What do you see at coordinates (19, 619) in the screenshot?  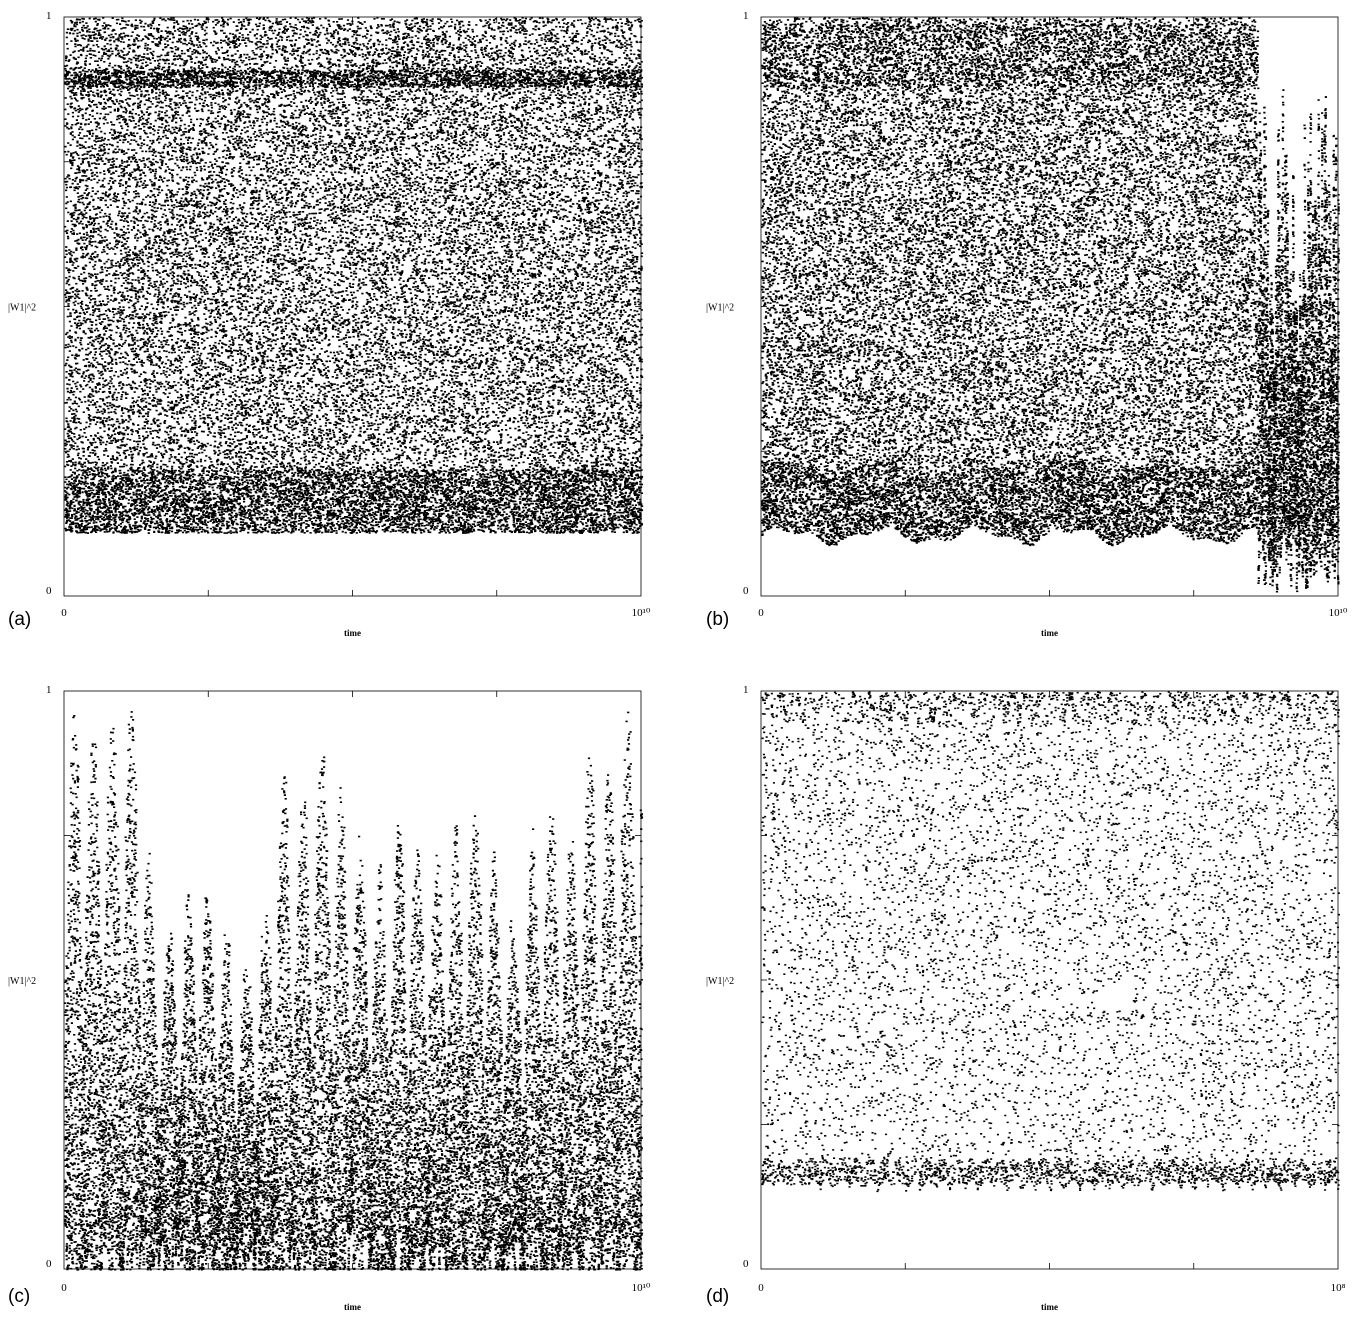 I see `panel-label: (a)` at bounding box center [19, 619].